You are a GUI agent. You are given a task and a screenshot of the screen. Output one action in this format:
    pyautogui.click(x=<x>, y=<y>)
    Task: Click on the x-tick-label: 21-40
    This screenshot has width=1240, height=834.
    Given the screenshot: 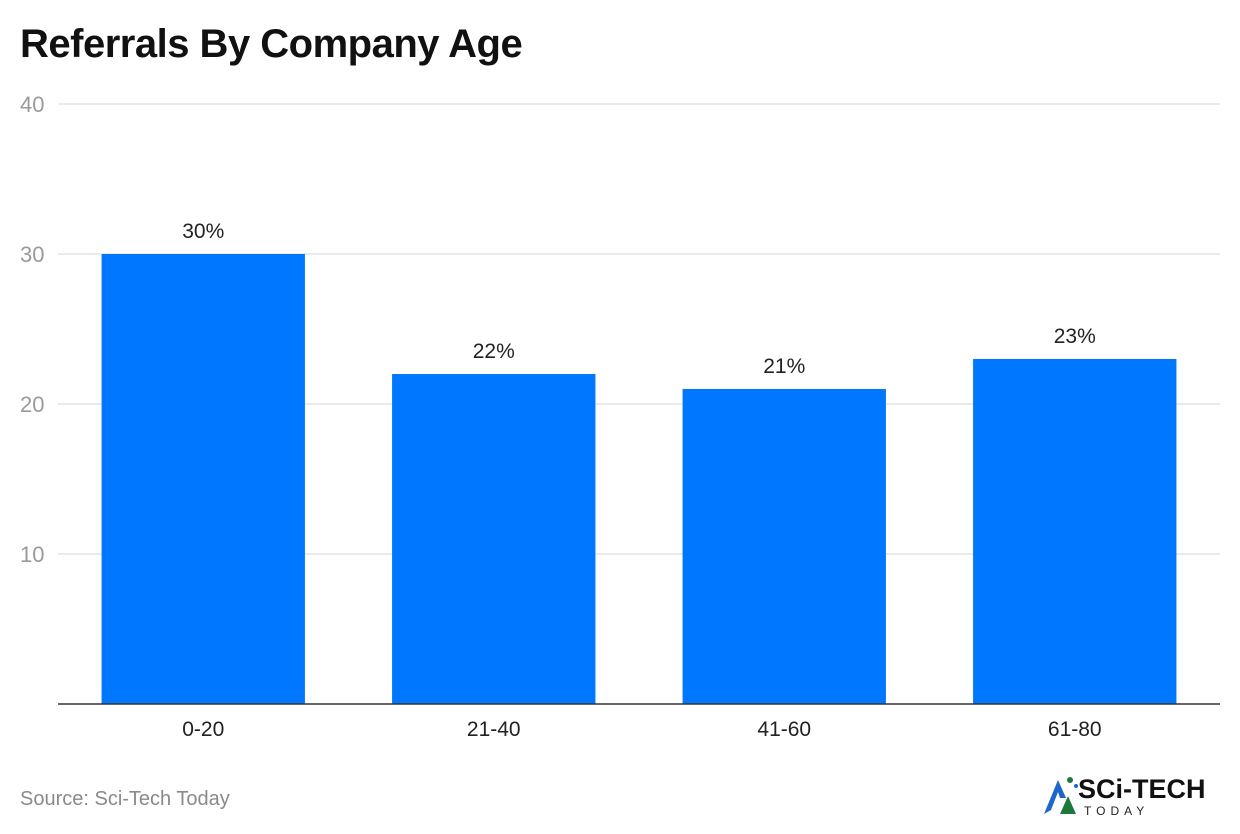 What is the action you would take?
    pyautogui.click(x=494, y=729)
    